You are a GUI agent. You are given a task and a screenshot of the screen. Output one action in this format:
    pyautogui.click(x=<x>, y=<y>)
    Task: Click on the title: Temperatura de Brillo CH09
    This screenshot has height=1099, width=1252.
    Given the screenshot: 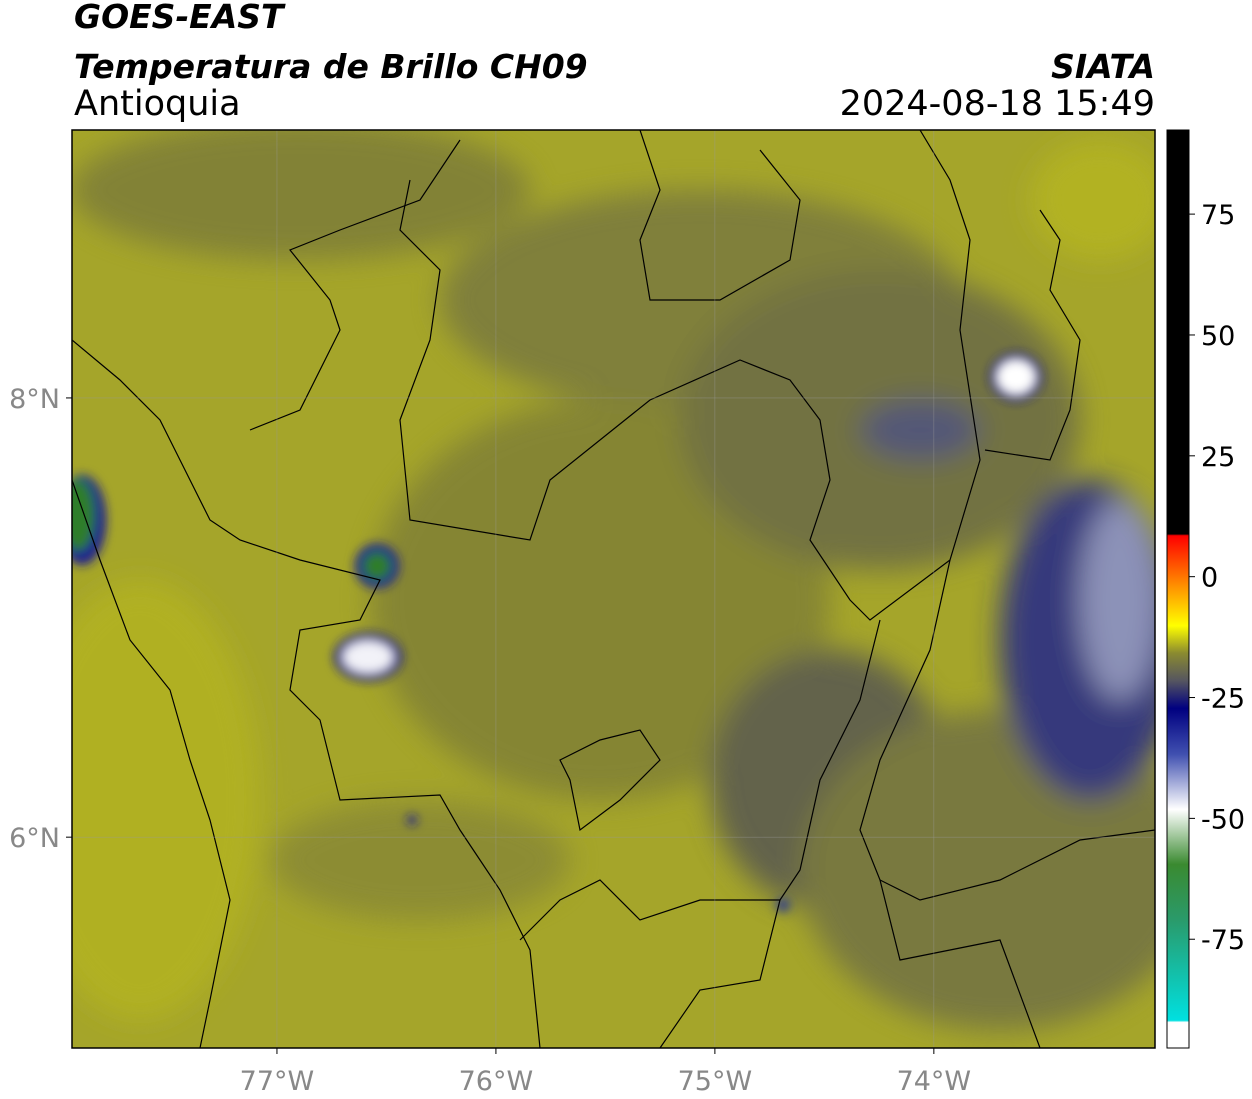 What is the action you would take?
    pyautogui.click(x=331, y=66)
    